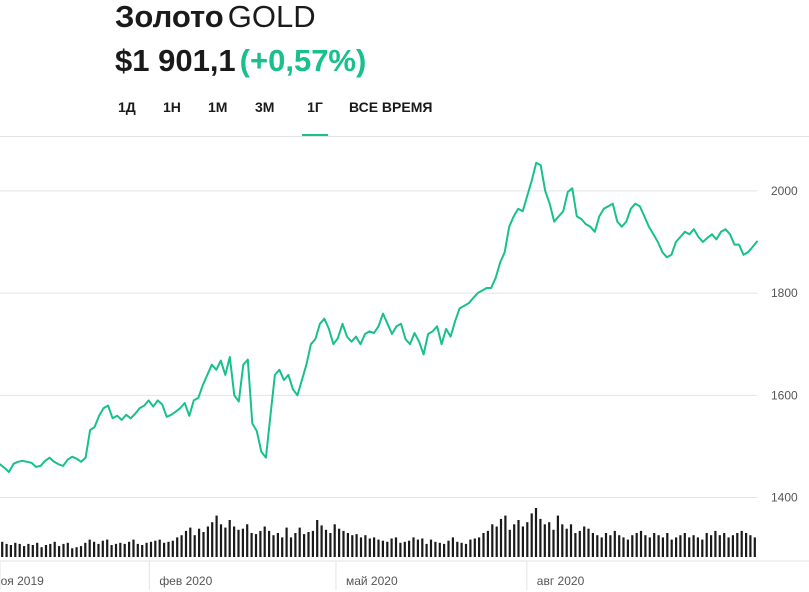  What do you see at coordinates (784, 395) in the screenshot?
I see `y-tick-label: 1600` at bounding box center [784, 395].